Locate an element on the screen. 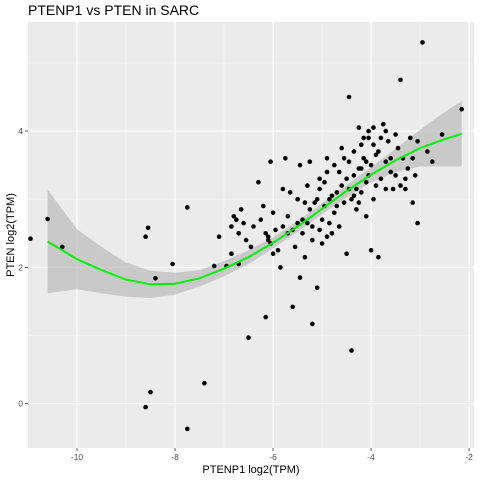  y-tick-label: 2 is located at coordinates (20, 267).